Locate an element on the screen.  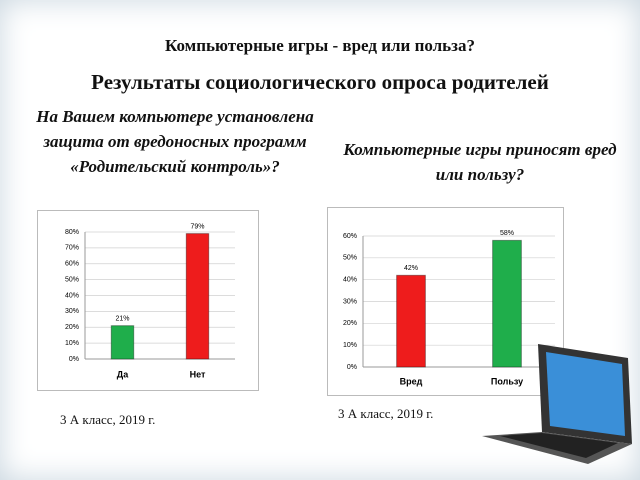
value-label: 42% is located at coordinates (411, 268).